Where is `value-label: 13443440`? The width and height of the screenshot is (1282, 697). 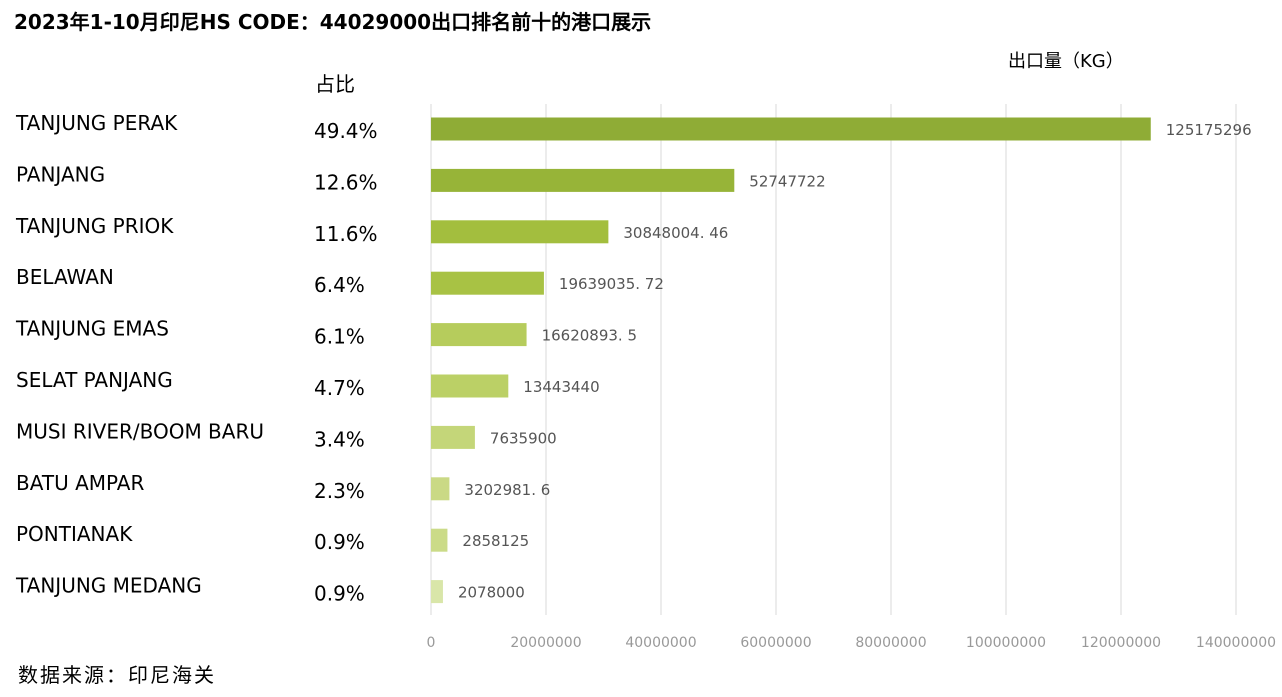
value-label: 13443440 is located at coordinates (561, 387).